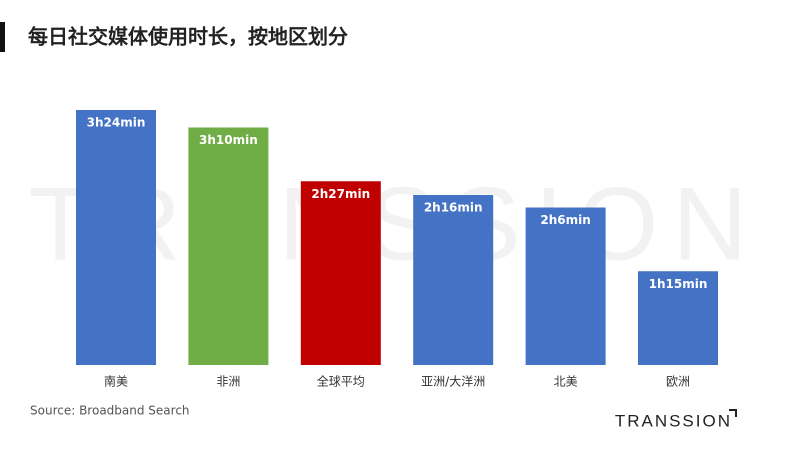 The image size is (800, 450). Describe the element at coordinates (340, 194) in the screenshot. I see `value-label: 2h27min` at that location.